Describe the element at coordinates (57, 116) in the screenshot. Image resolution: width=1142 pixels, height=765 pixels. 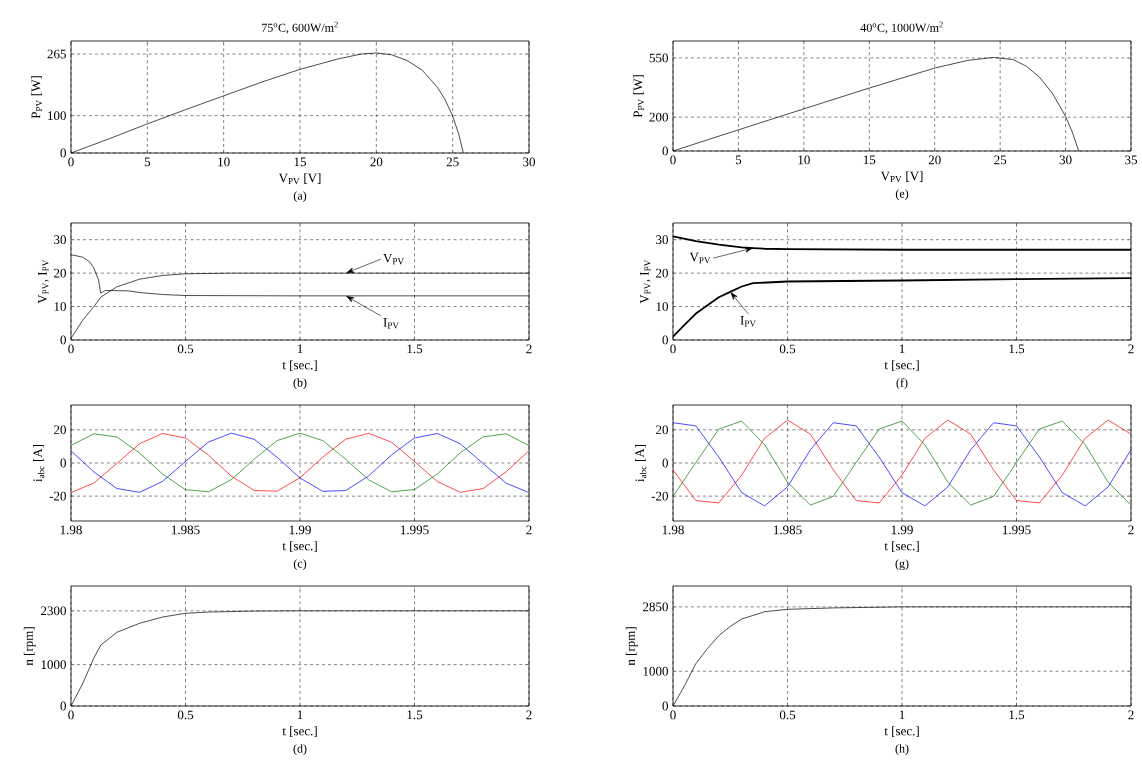
I see `y-tick-label: 100` at that location.